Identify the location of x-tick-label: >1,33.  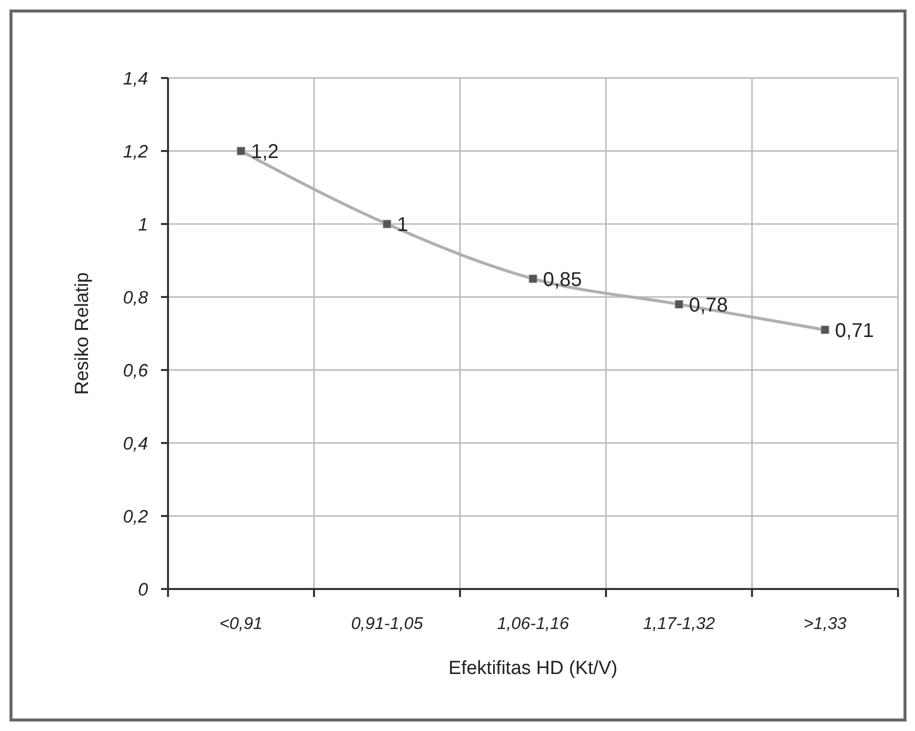
(825, 623).